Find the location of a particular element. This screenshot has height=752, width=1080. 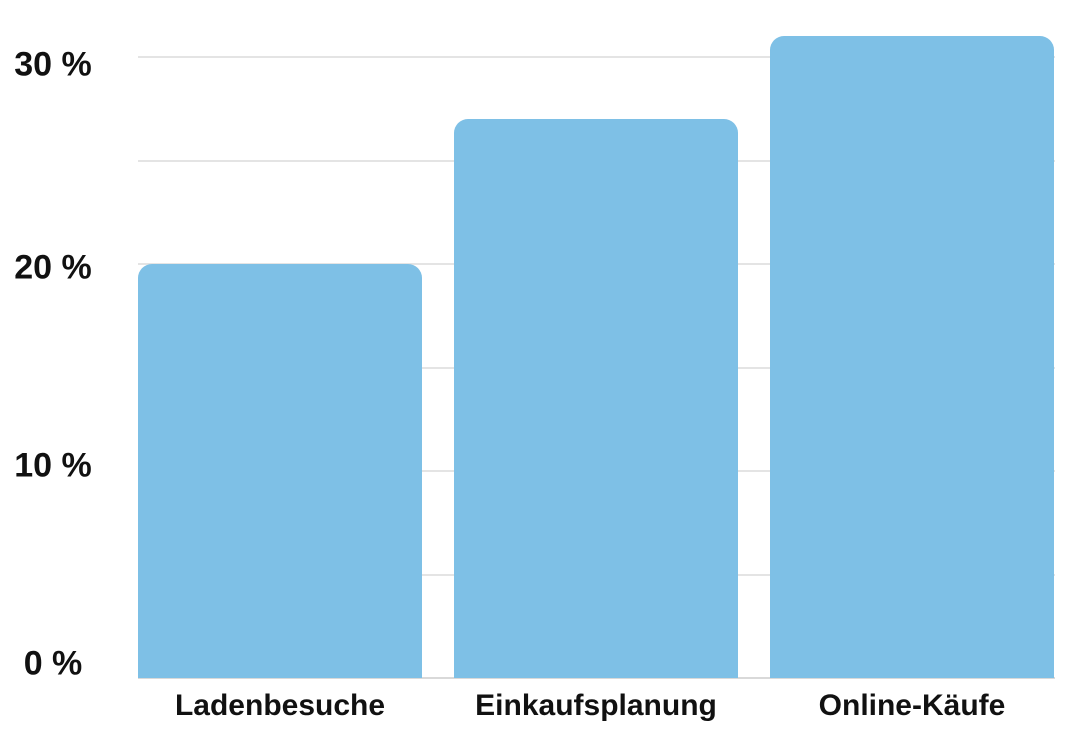

gridline-30pct is located at coordinates (596, 57).